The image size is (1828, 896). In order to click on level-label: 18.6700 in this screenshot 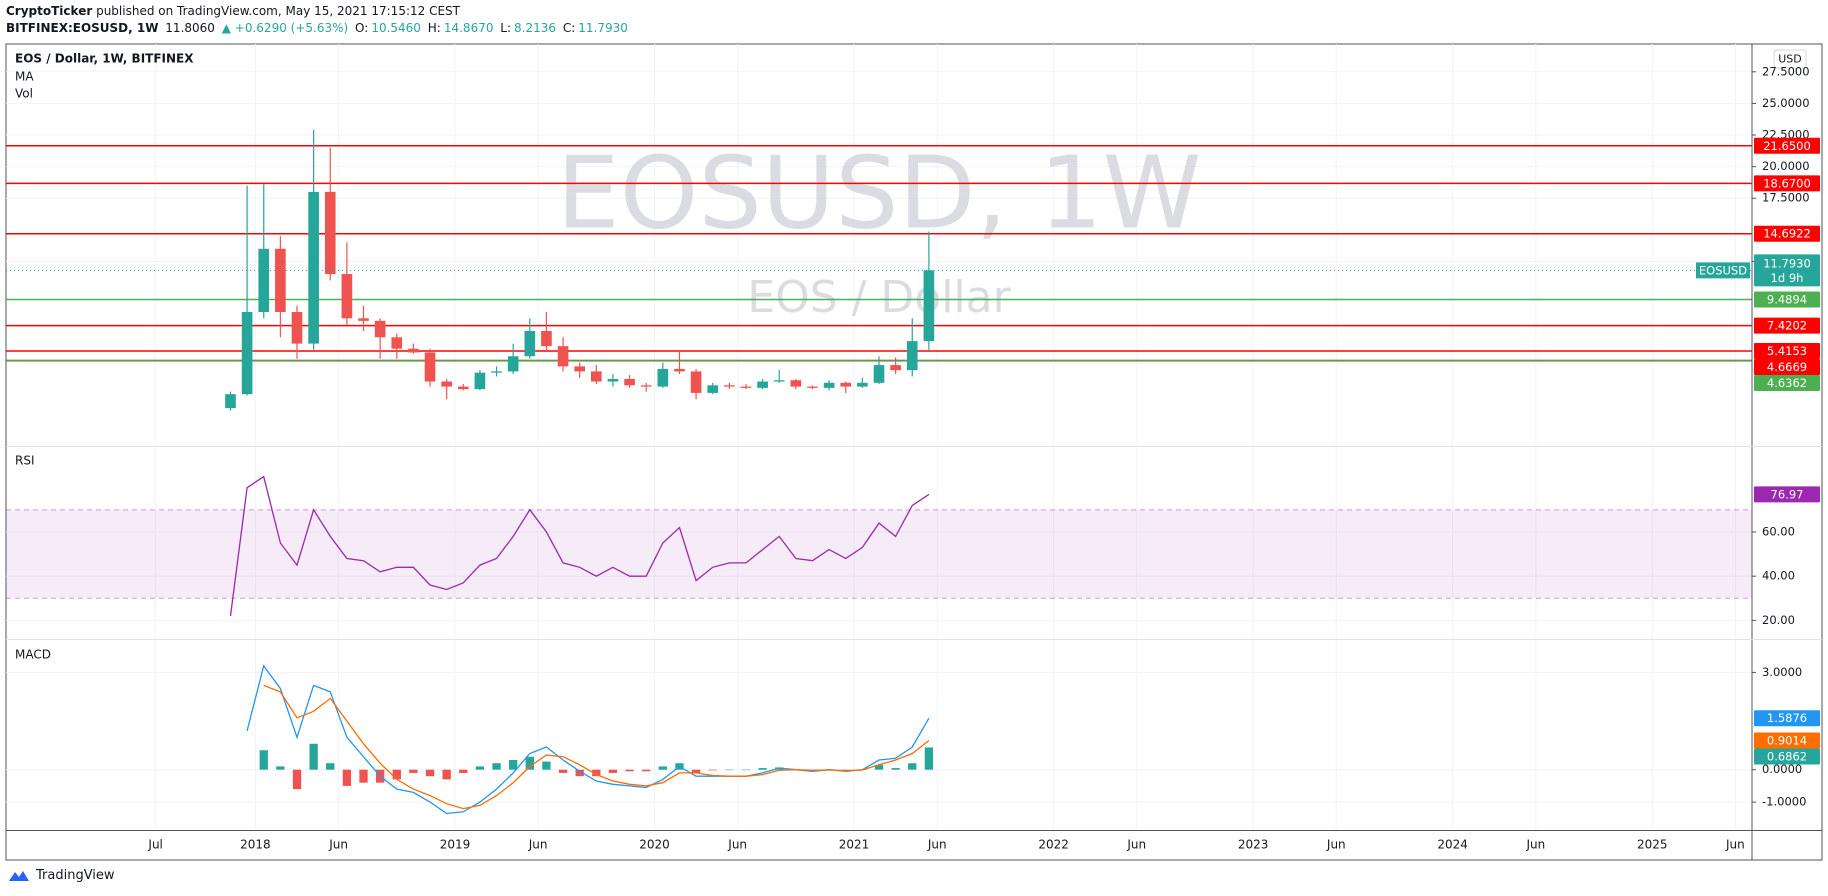, I will do `click(1787, 183)`.